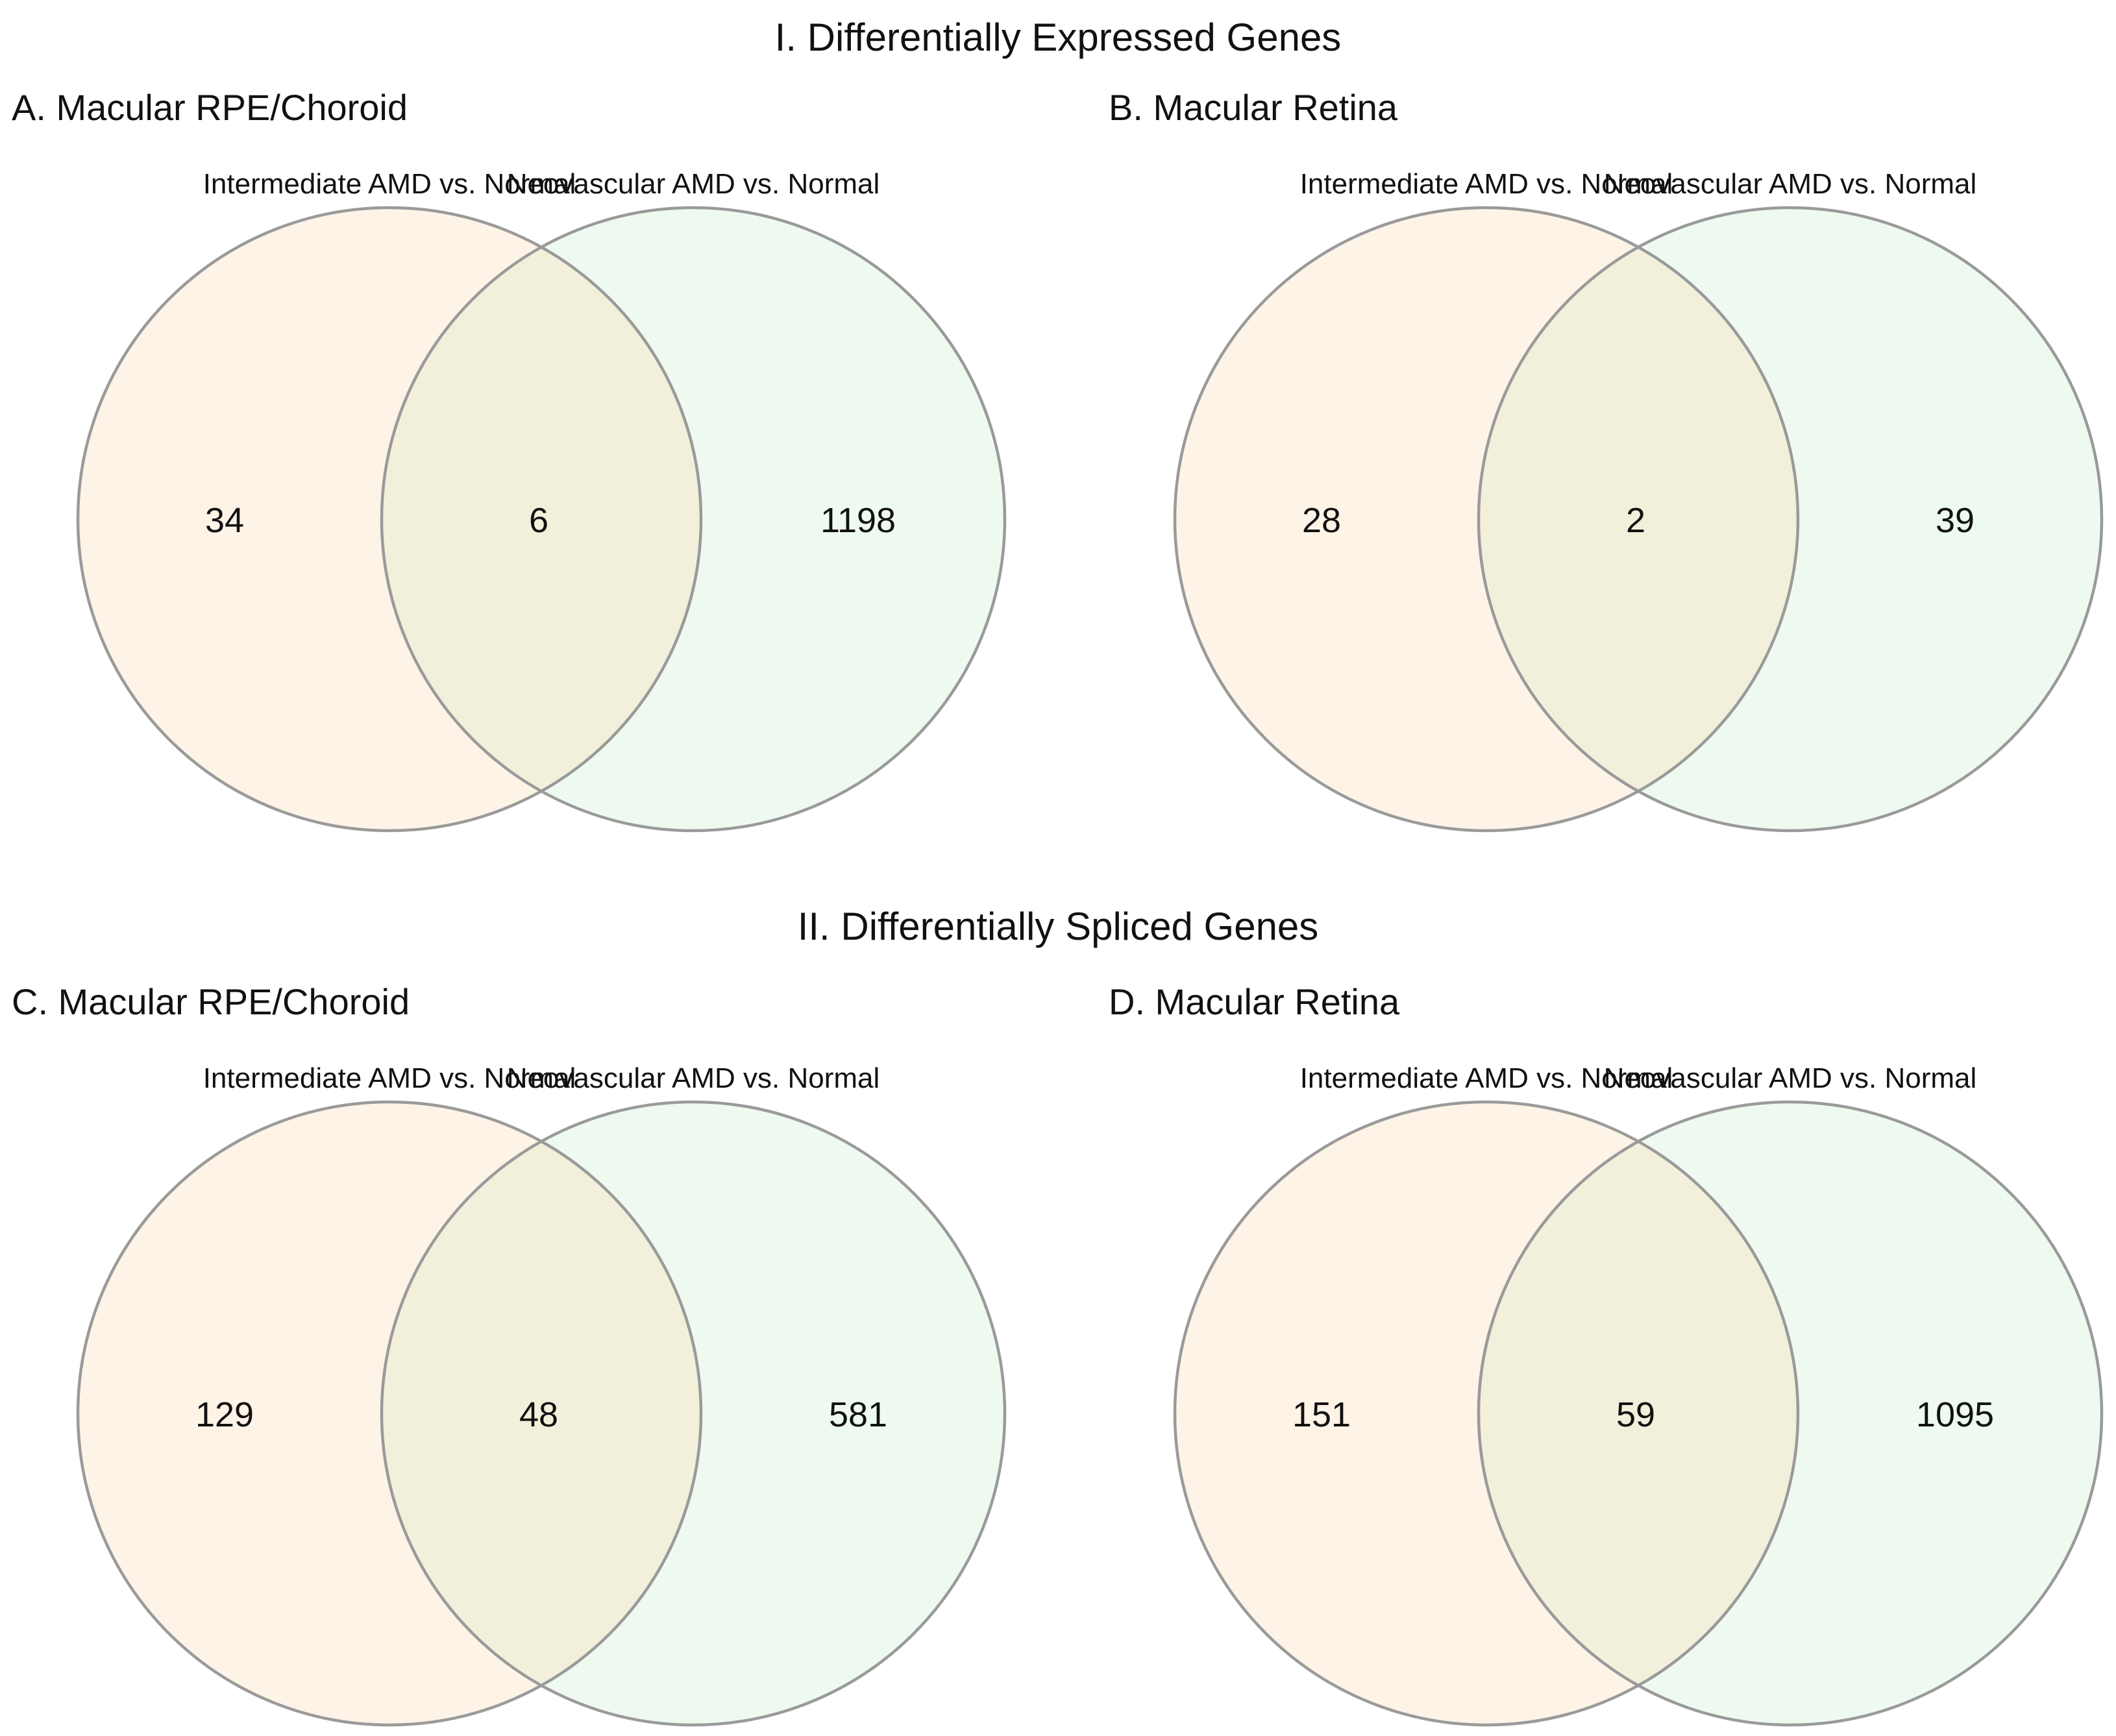 The image size is (2116, 1736). What do you see at coordinates (1486, 184) in the screenshot?
I see `set-label-intermediate-b: Intermediate AMD vs. Normal` at bounding box center [1486, 184].